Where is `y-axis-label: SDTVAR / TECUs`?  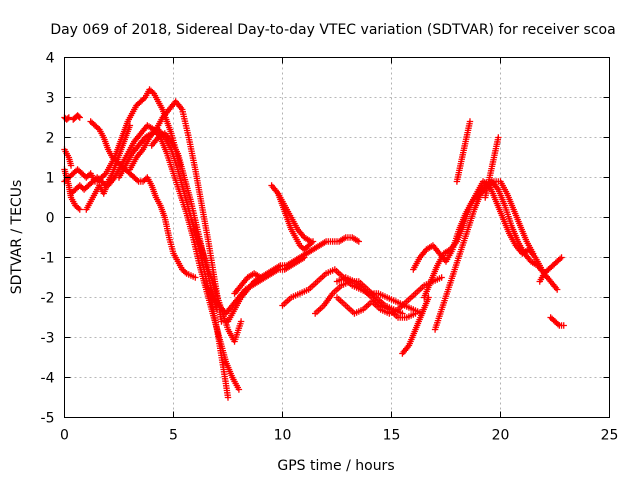
y-axis-label: SDTVAR / TECUs is located at coordinates (17, 237).